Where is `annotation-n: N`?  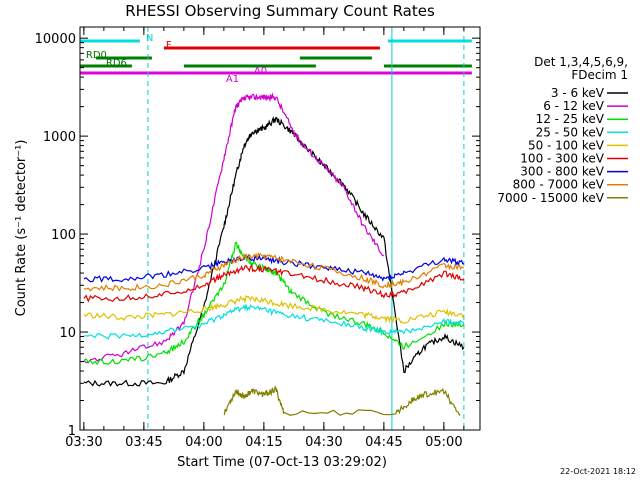 annotation-n: N is located at coordinates (149, 38).